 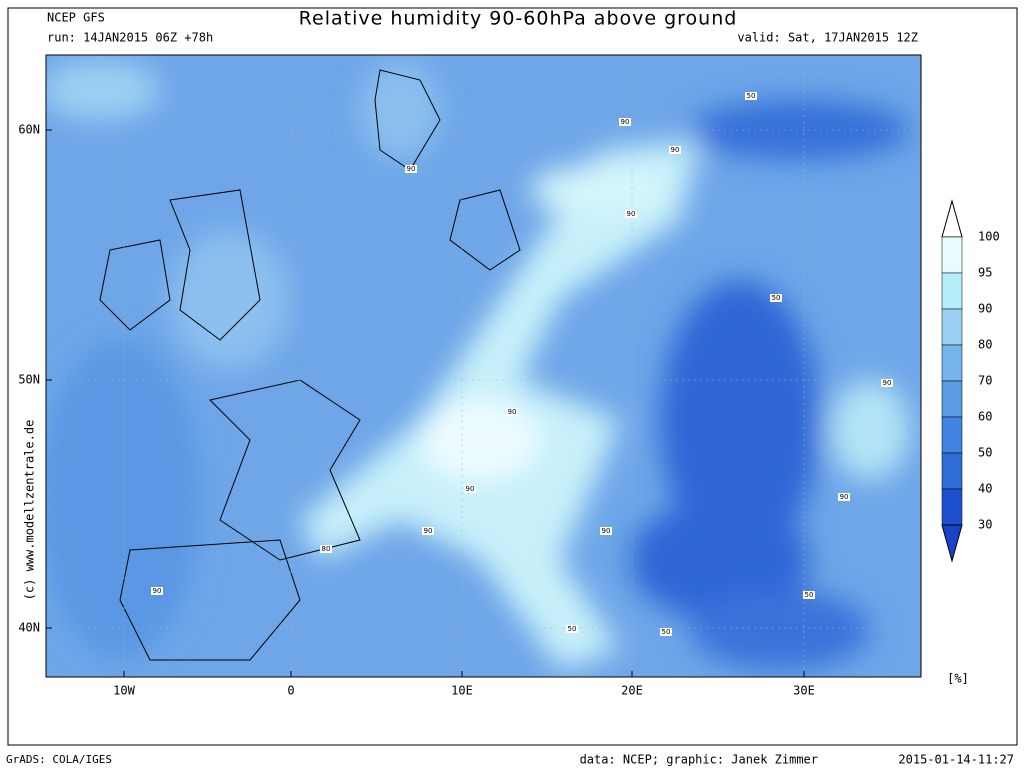 What do you see at coordinates (985, 453) in the screenshot?
I see `colorbar-label: 50` at bounding box center [985, 453].